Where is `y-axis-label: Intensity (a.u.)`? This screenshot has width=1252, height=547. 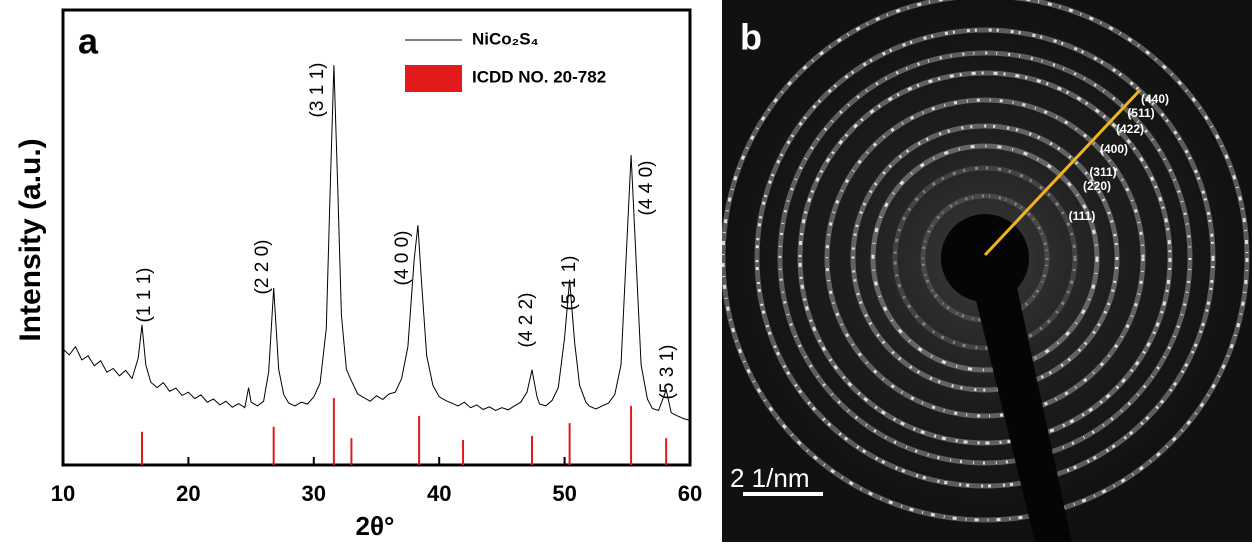
y-axis-label: Intensity (a.u.) is located at coordinates (30, 239).